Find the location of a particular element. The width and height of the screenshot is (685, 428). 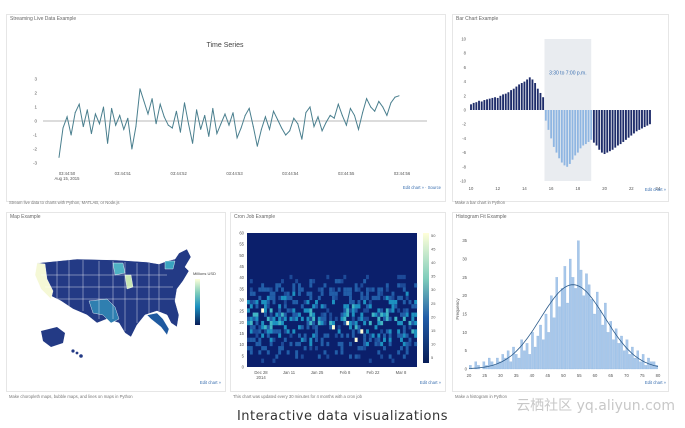

streaming-edit-link: Edit chart » · Source is located at coordinates (421, 187).